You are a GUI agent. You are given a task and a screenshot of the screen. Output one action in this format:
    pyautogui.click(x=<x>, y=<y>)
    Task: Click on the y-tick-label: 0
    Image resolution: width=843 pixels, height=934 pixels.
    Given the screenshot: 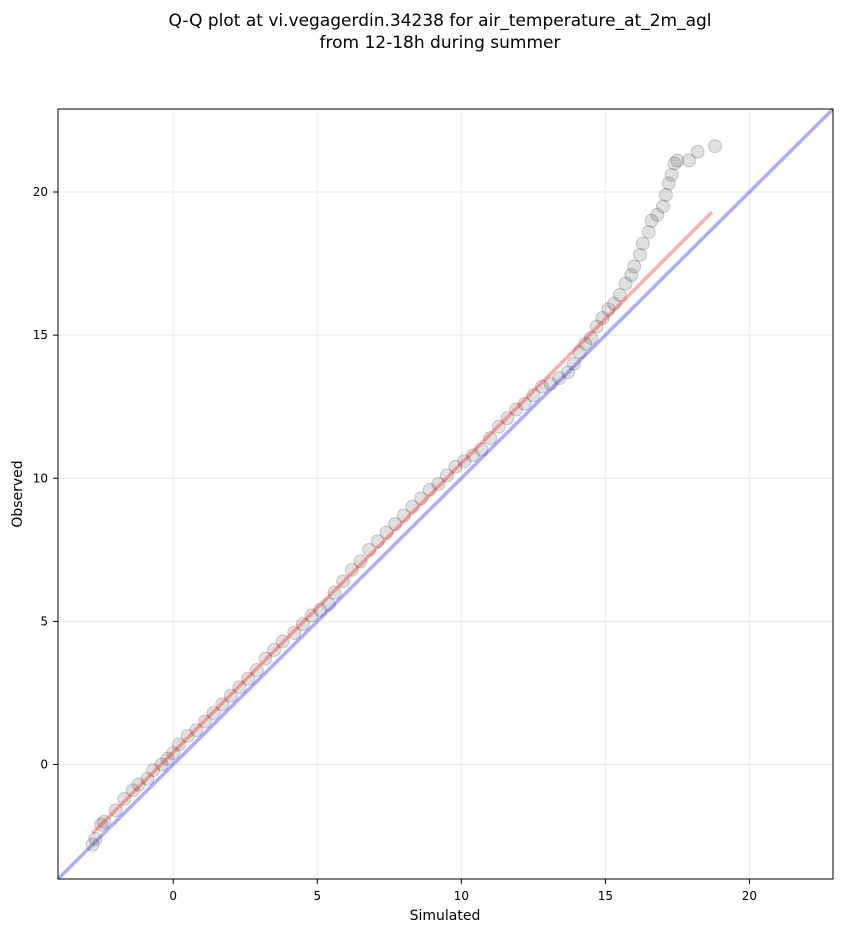 What is the action you would take?
    pyautogui.click(x=44, y=765)
    